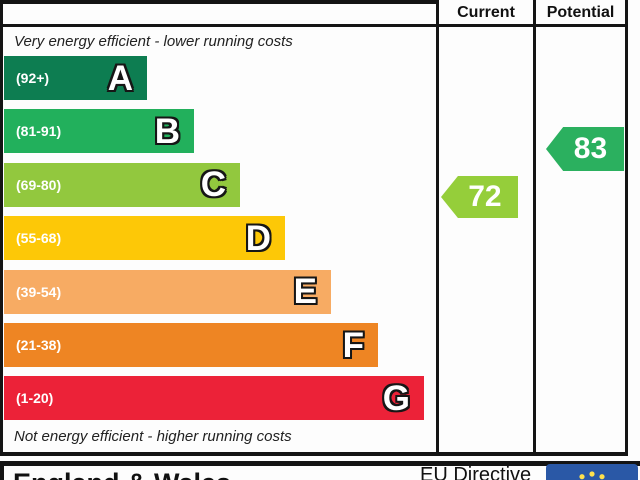  What do you see at coordinates (258, 238) in the screenshot?
I see `band-d-letter: D` at bounding box center [258, 238].